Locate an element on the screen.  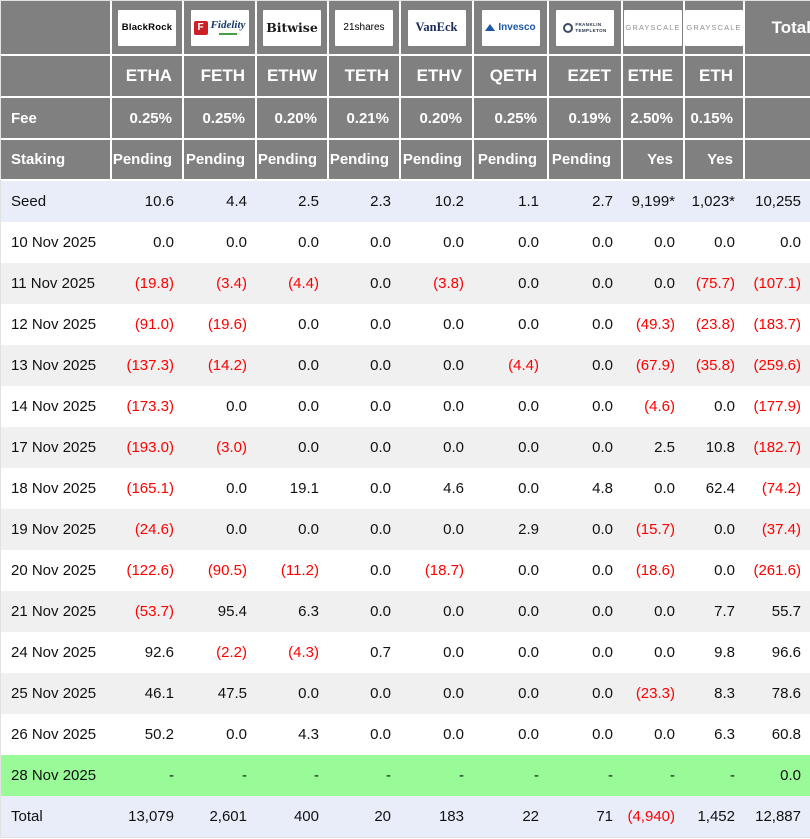
fee-eth: 0.15% is located at coordinates (715, 119).